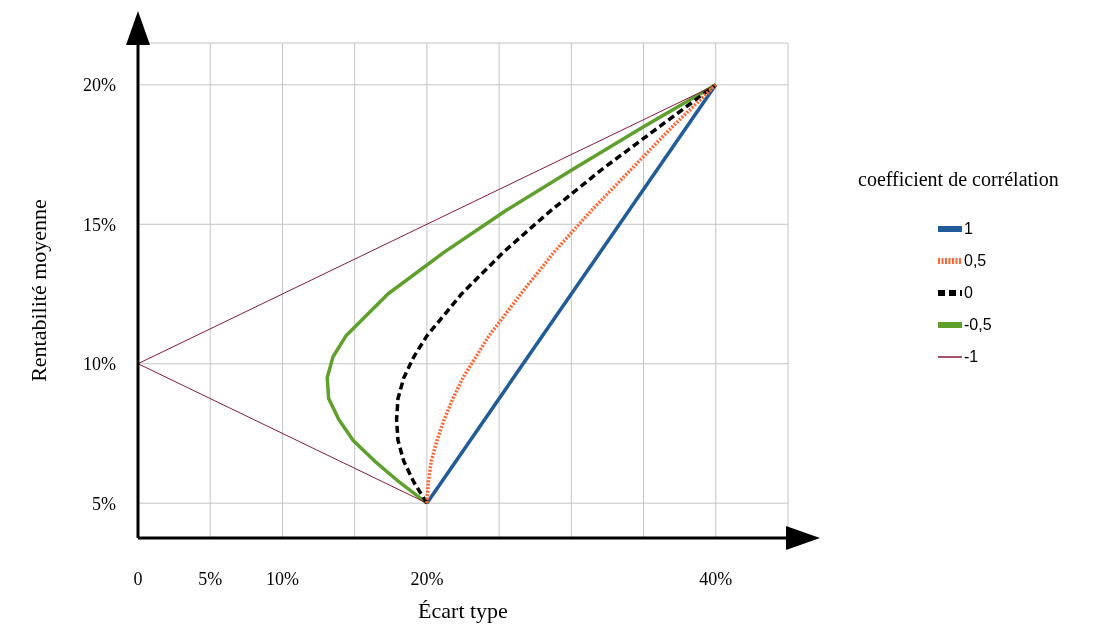 The width and height of the screenshot is (1112, 641). What do you see at coordinates (427, 578) in the screenshot?
I see `x-tick-label: 20%` at bounding box center [427, 578].